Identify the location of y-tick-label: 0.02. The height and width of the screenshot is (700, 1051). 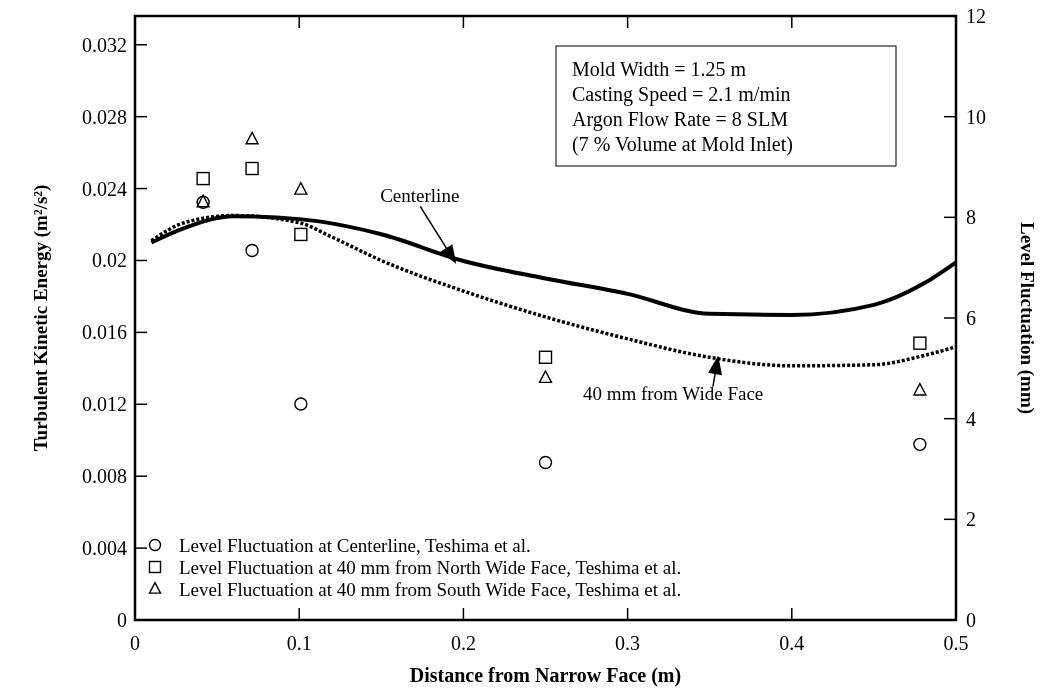
(109, 260).